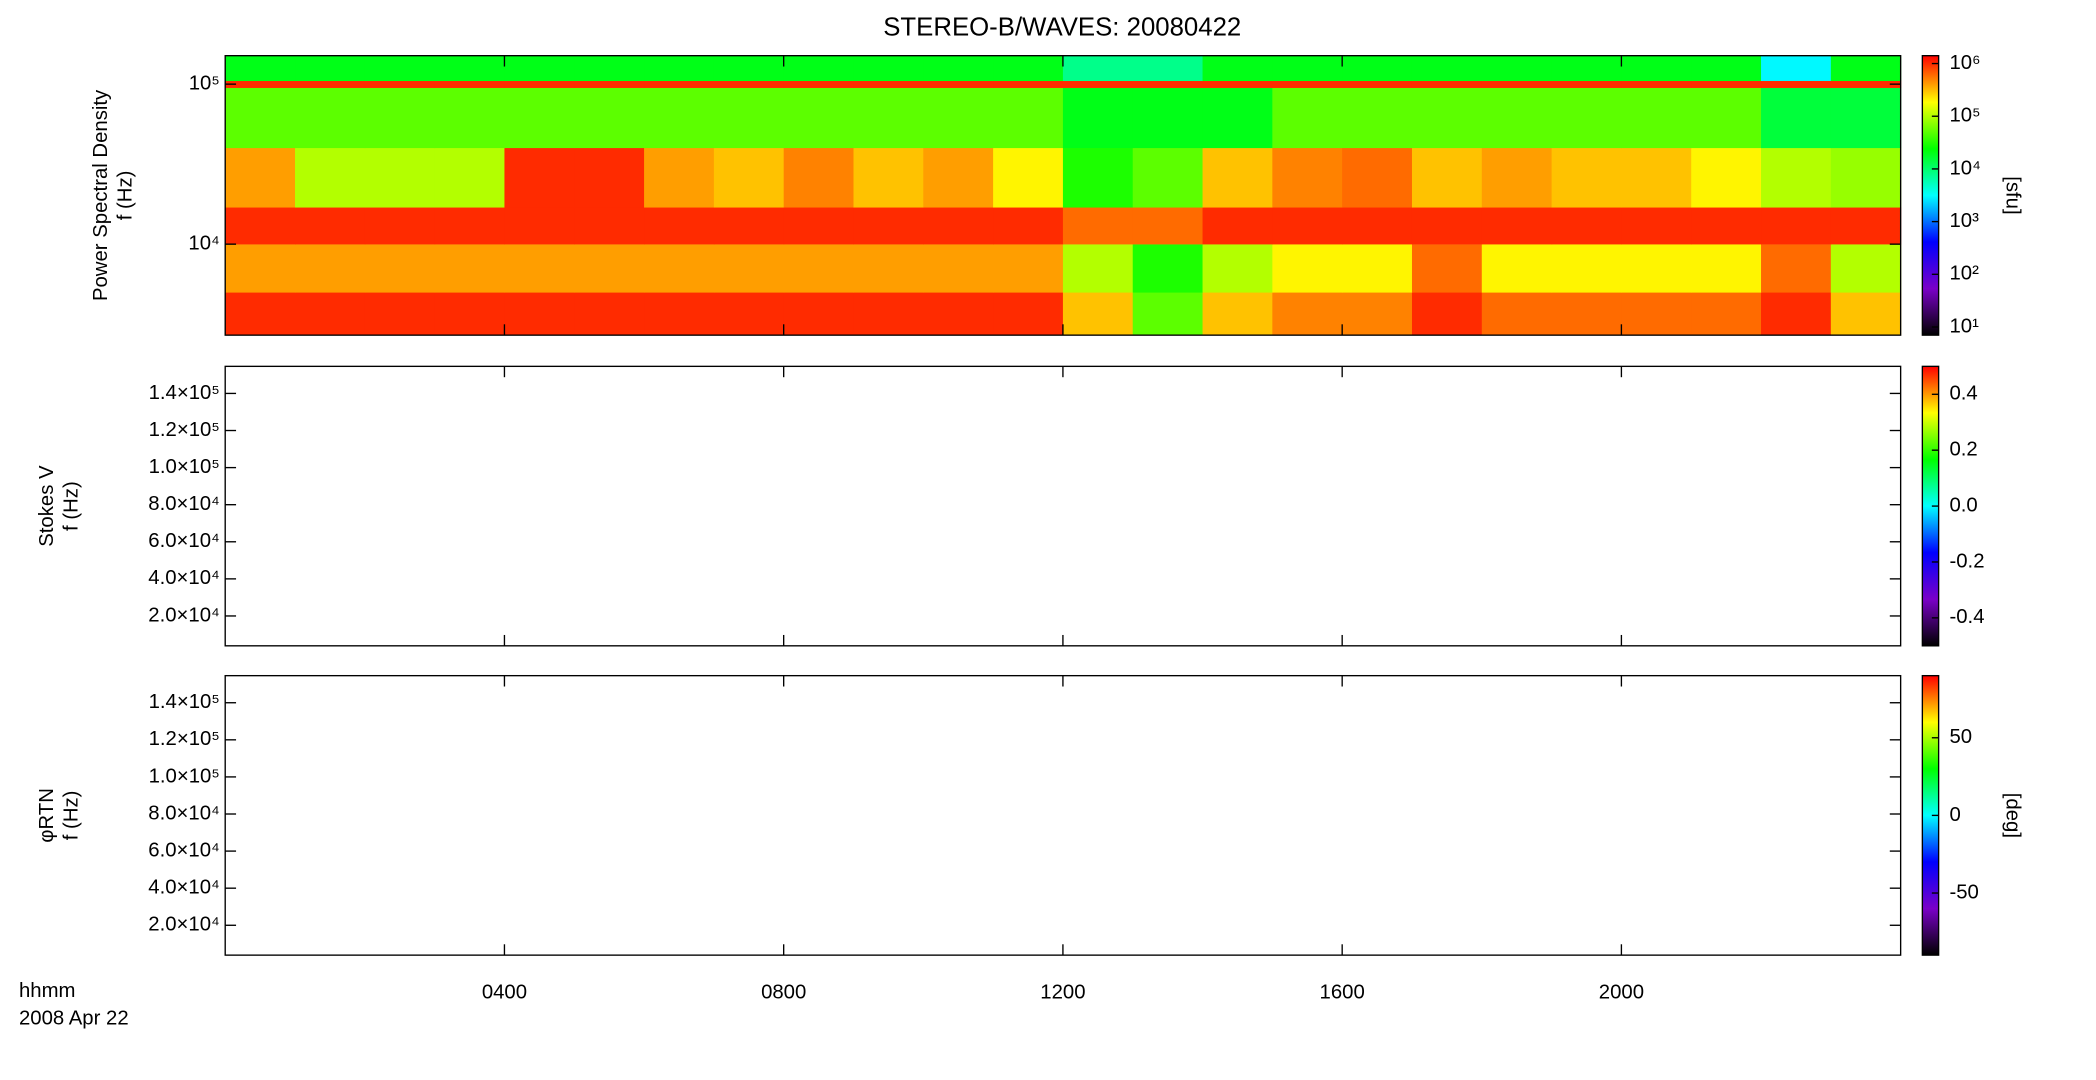  I want to click on y-axis-label: φRTN, so click(47, 815).